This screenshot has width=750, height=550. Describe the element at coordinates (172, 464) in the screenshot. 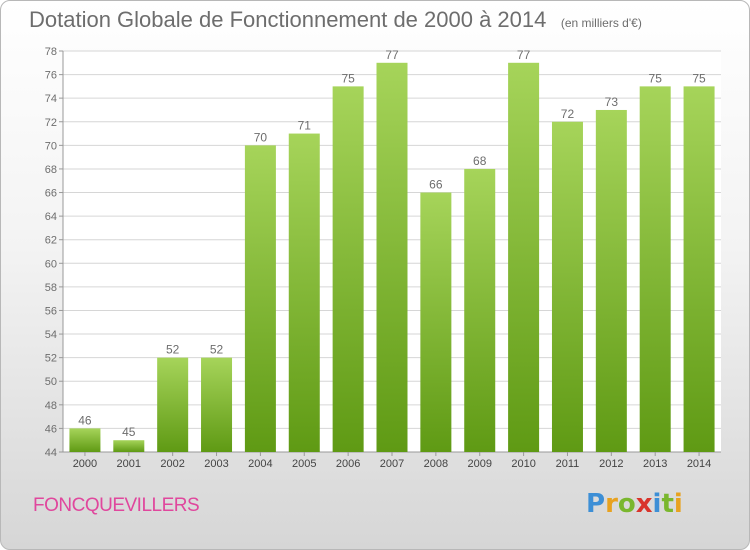

I see `x-tick-label: 2002` at that location.